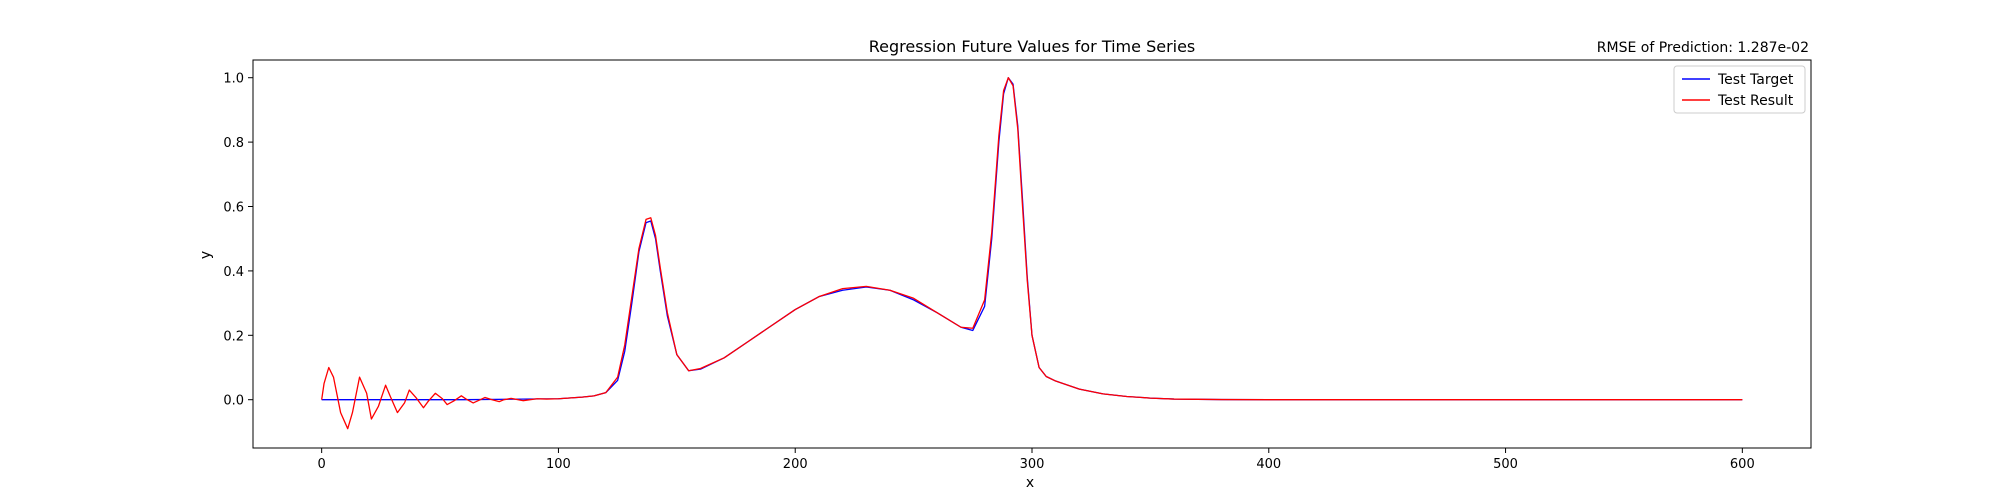 The height and width of the screenshot is (500, 2000). Describe the element at coordinates (233, 79) in the screenshot. I see `y-tick-label: 1.0` at that location.